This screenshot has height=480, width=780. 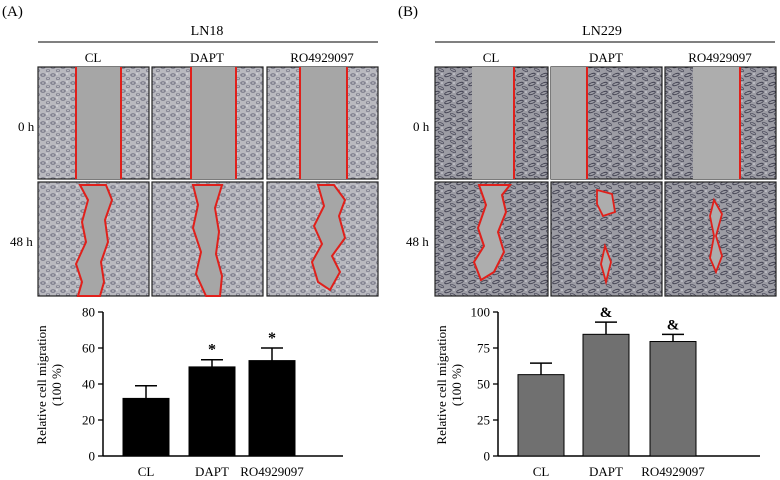 What do you see at coordinates (88, 420) in the screenshot?
I see `y-tick-label: 20` at bounding box center [88, 420].